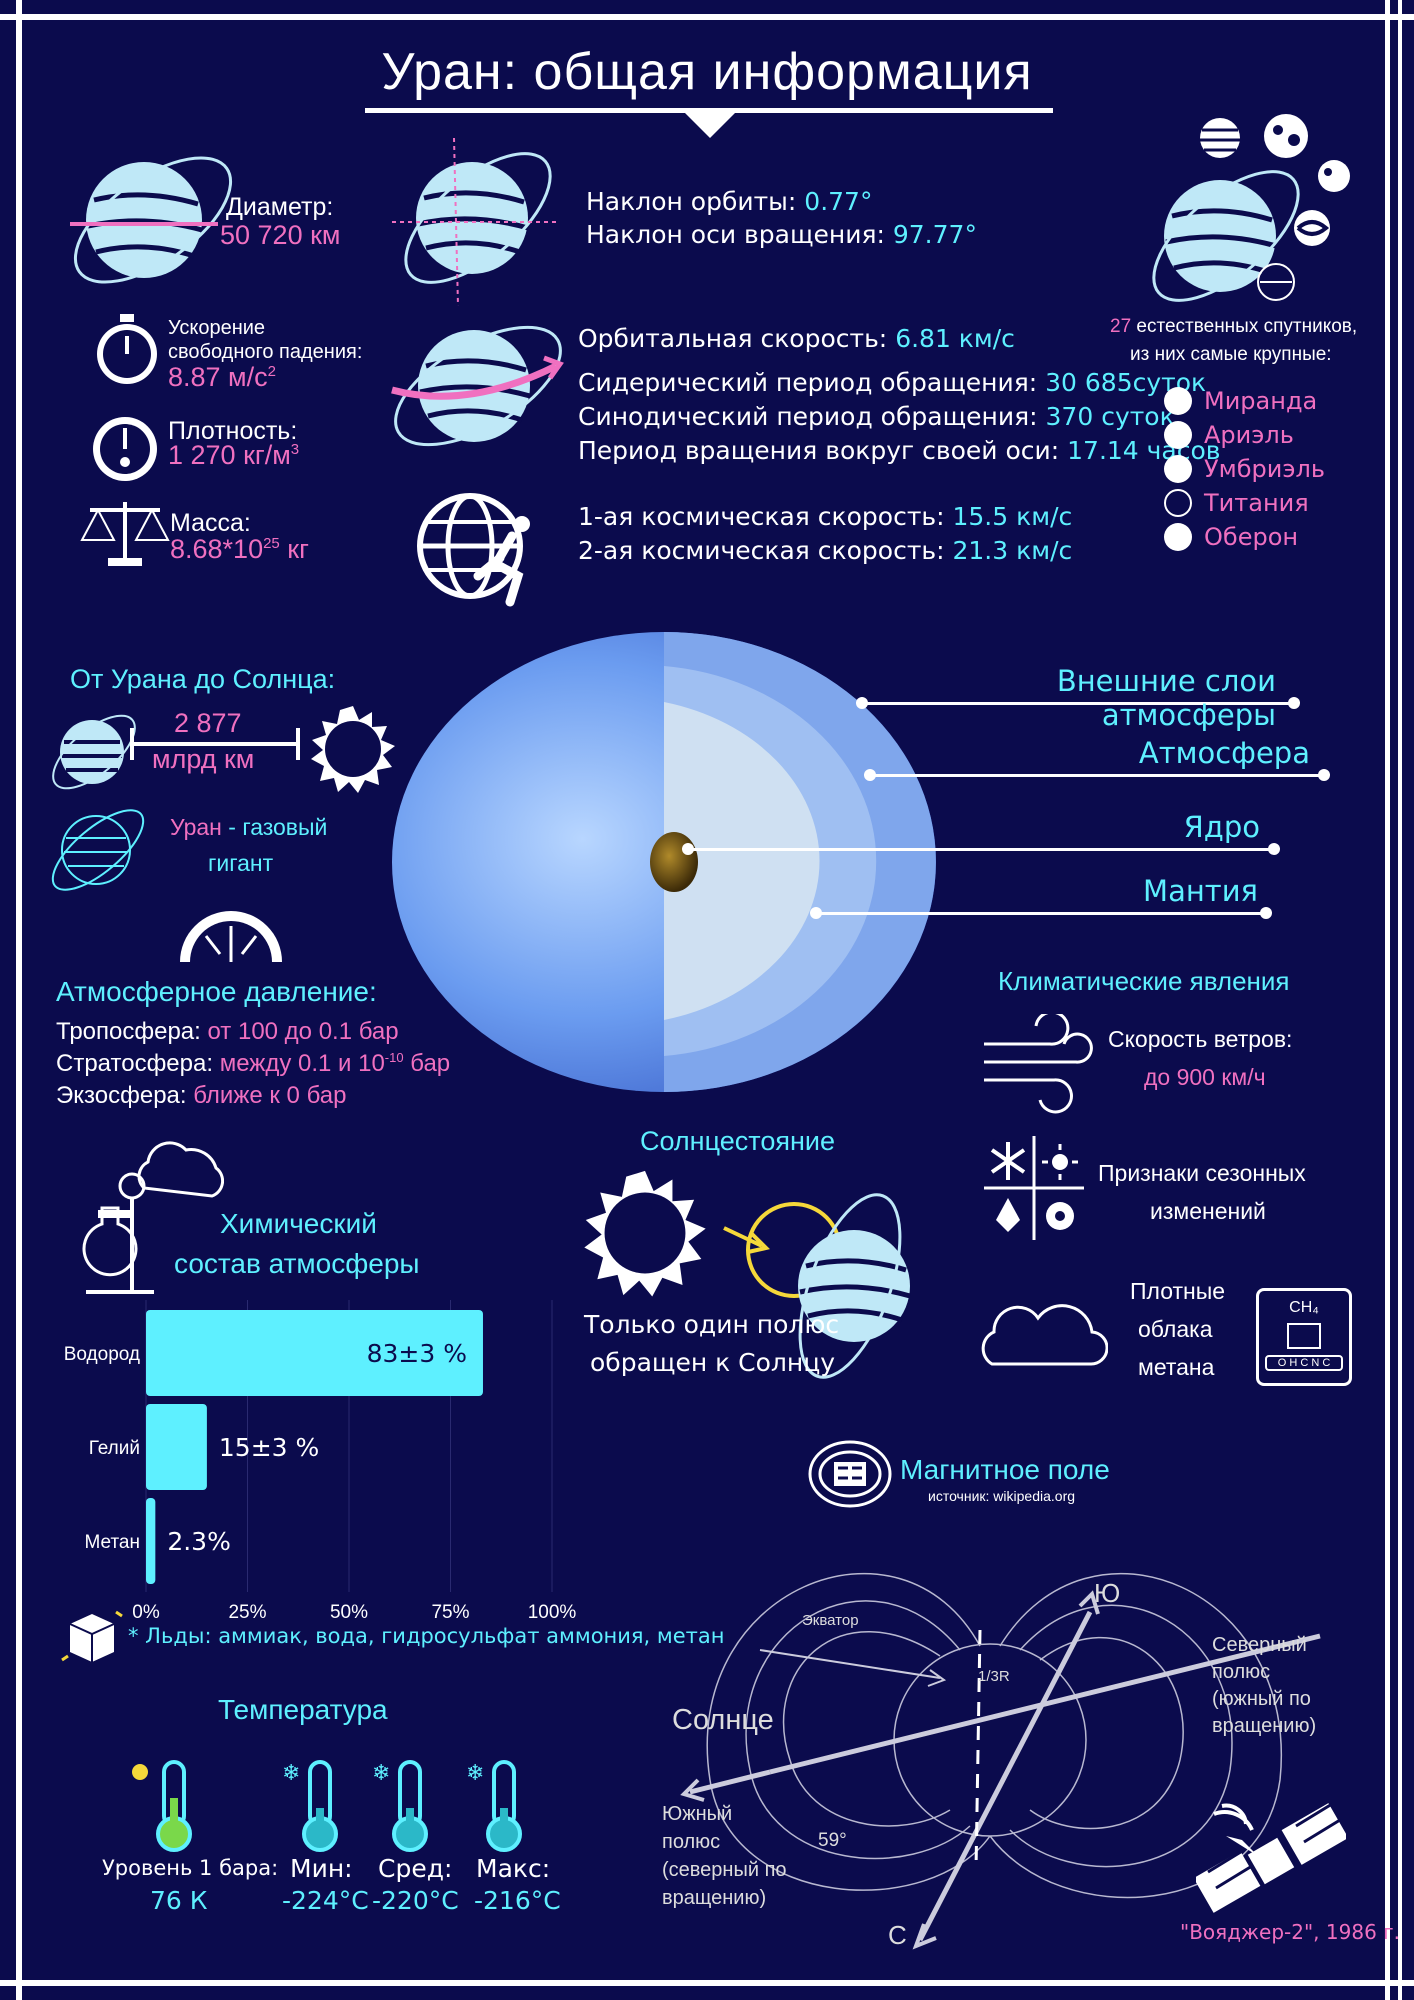 The image size is (1414, 2000). What do you see at coordinates (149, 1218) in the screenshot?
I see `chemistry-flask-icon` at bounding box center [149, 1218].